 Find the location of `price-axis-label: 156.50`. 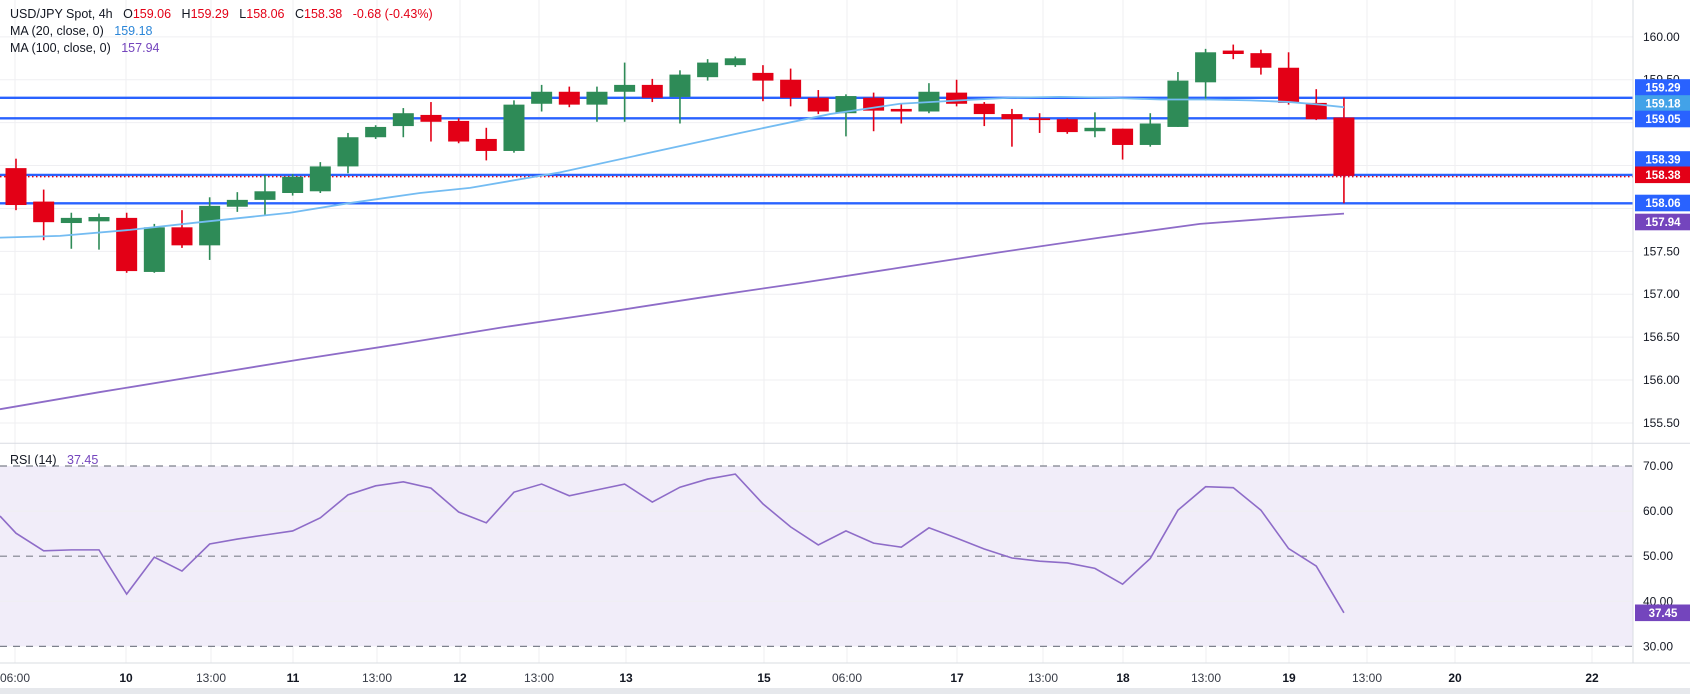

price-axis-label: 156.50 is located at coordinates (1661, 337).